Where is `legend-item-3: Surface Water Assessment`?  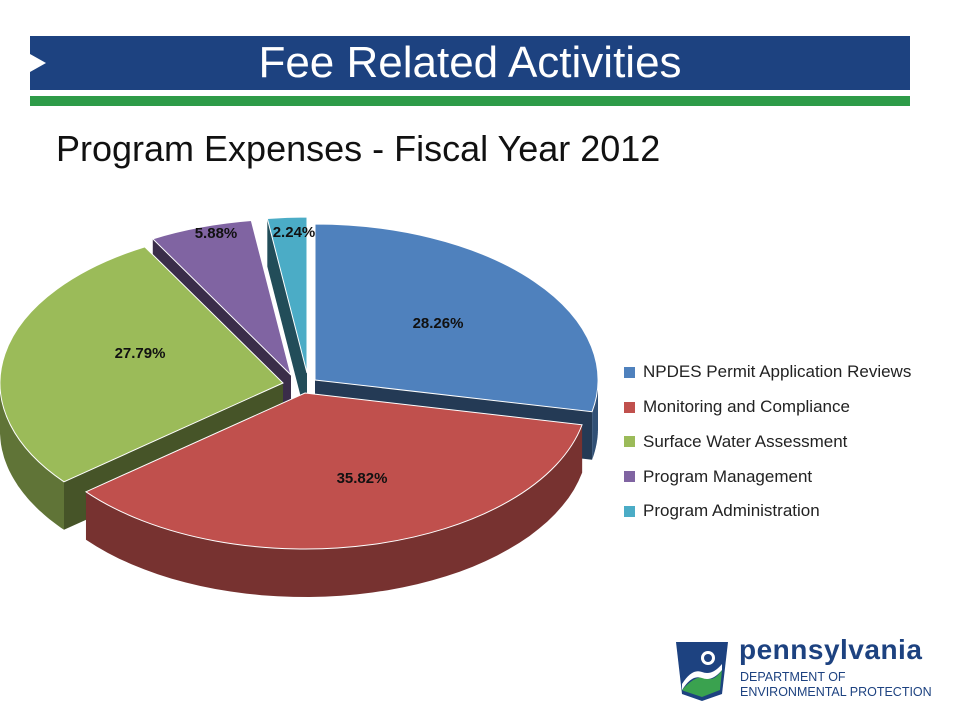
legend-item-3: Surface Water Assessment is located at coordinates (789, 442).